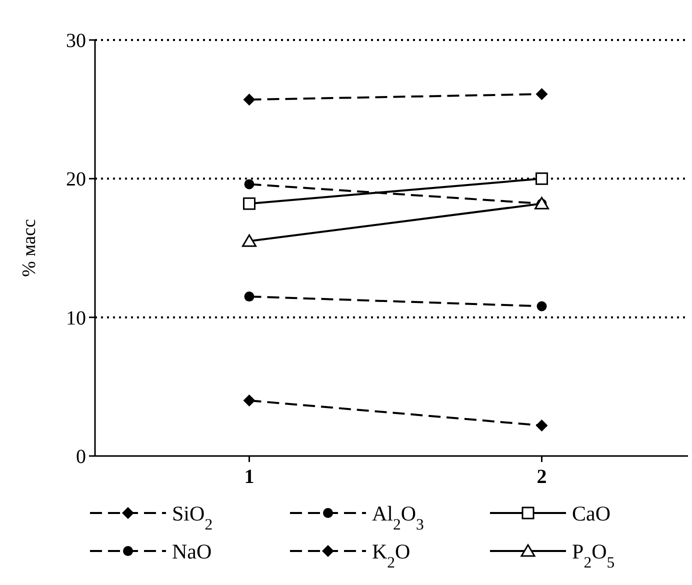  Describe the element at coordinates (192, 517) in the screenshot. I see `legend-label: SiO$_{2}$` at that location.